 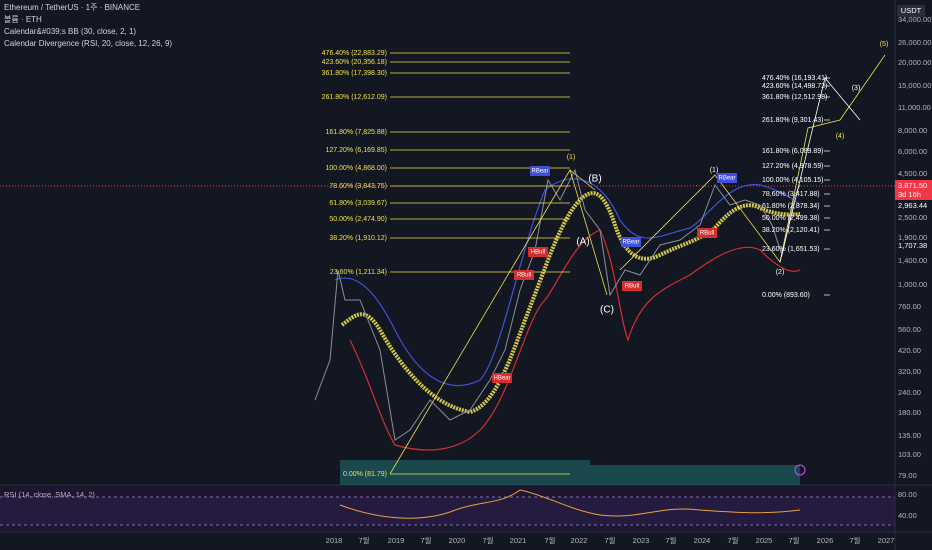 What do you see at coordinates (907, 475) in the screenshot?
I see `price-label: 79.00` at bounding box center [907, 475].